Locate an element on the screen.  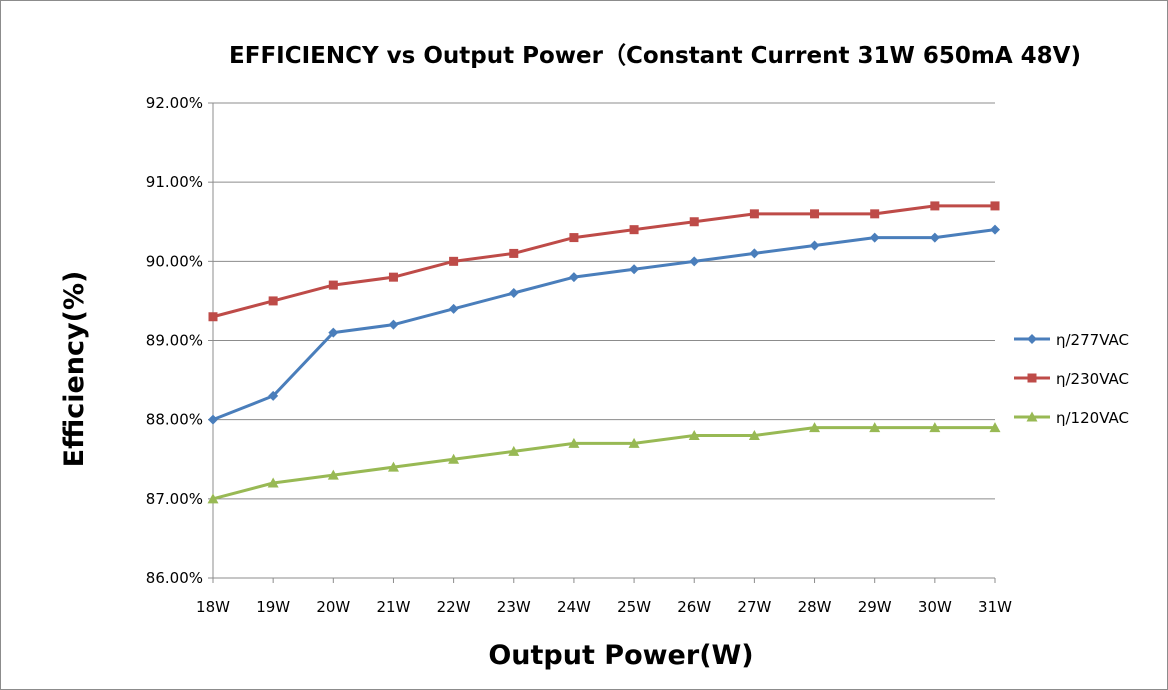
x-tick-label: 20W is located at coordinates (333, 607).